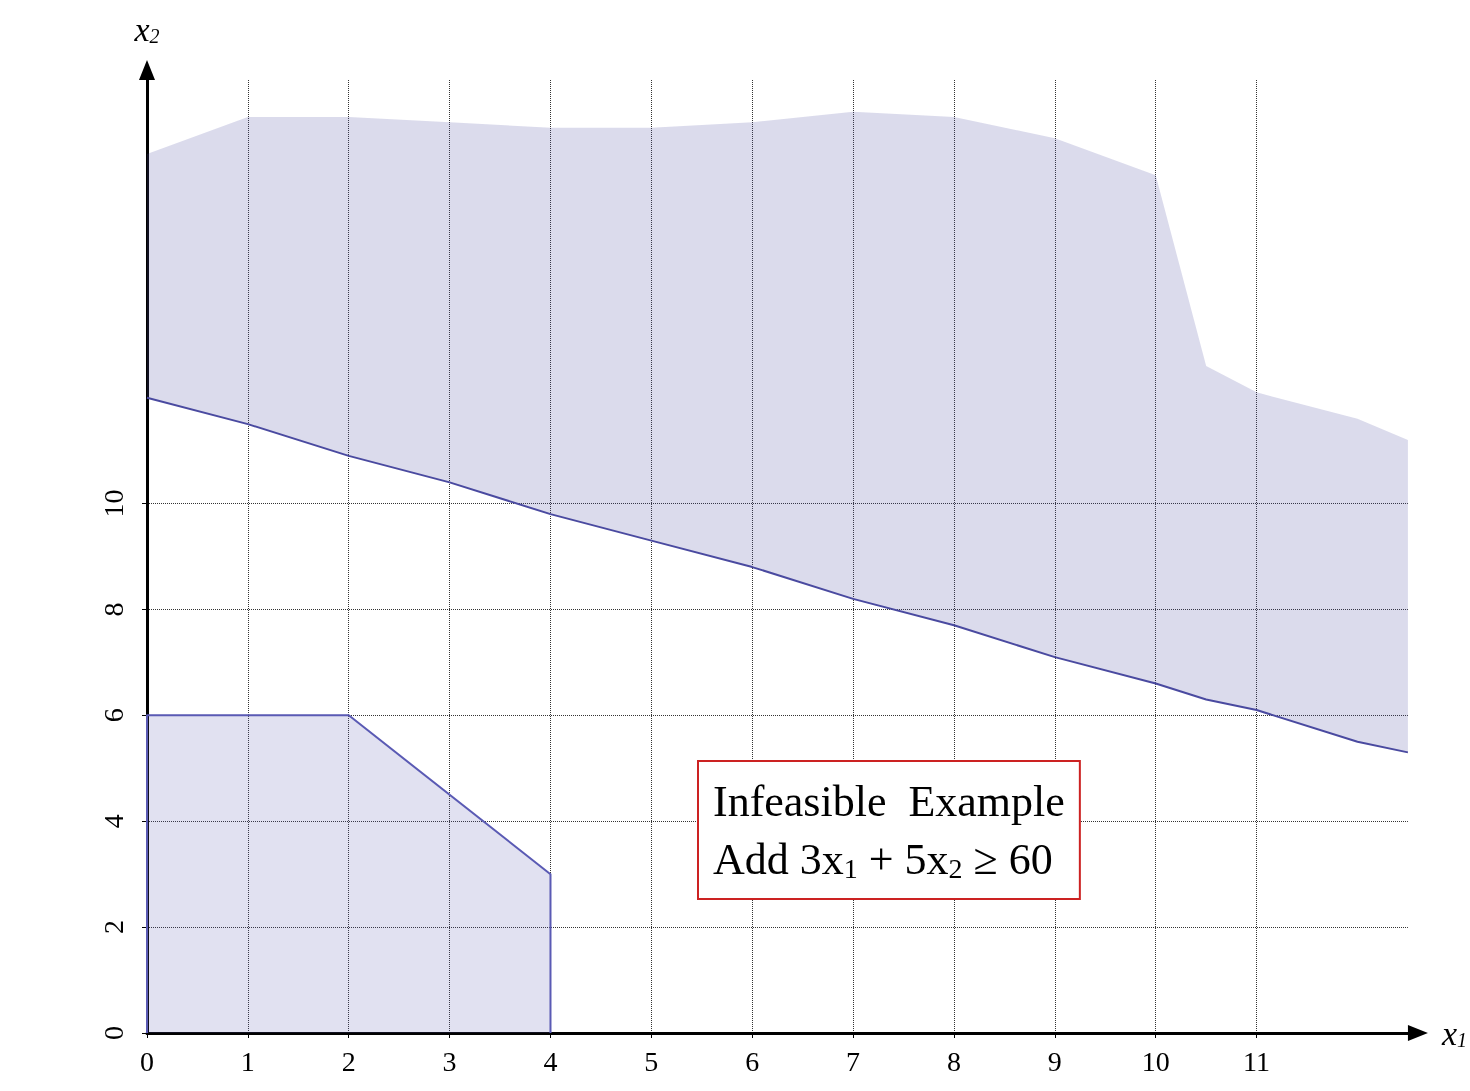  I want to click on x-tick-label: 8, so click(953, 1061).